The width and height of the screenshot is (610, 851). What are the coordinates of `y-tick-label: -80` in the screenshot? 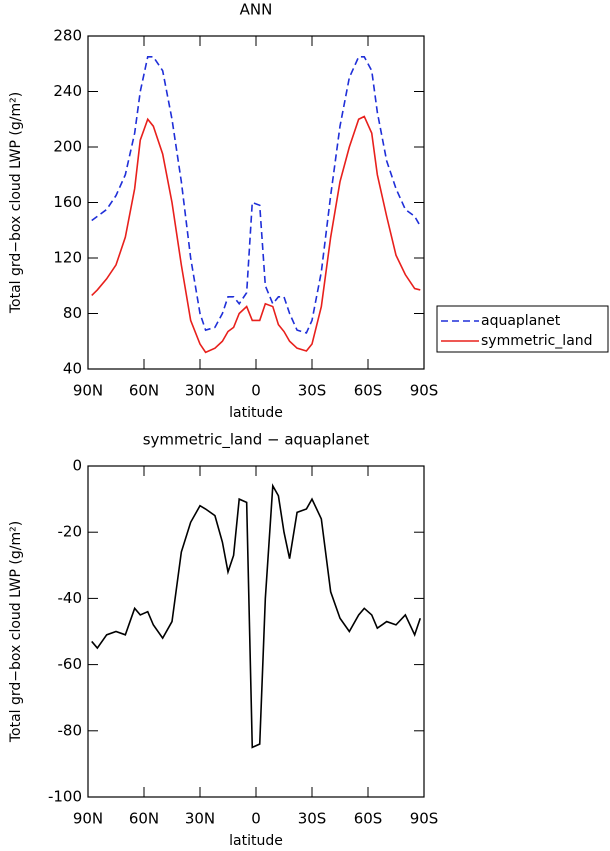 It's located at (70, 730).